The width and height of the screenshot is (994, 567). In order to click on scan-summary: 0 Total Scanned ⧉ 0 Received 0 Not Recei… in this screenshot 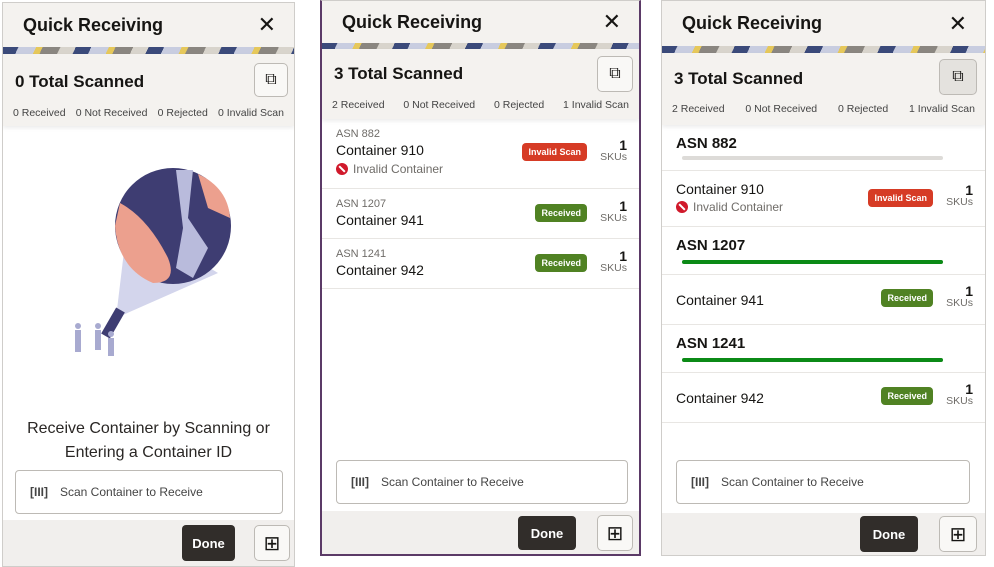, I will do `click(148, 90)`.